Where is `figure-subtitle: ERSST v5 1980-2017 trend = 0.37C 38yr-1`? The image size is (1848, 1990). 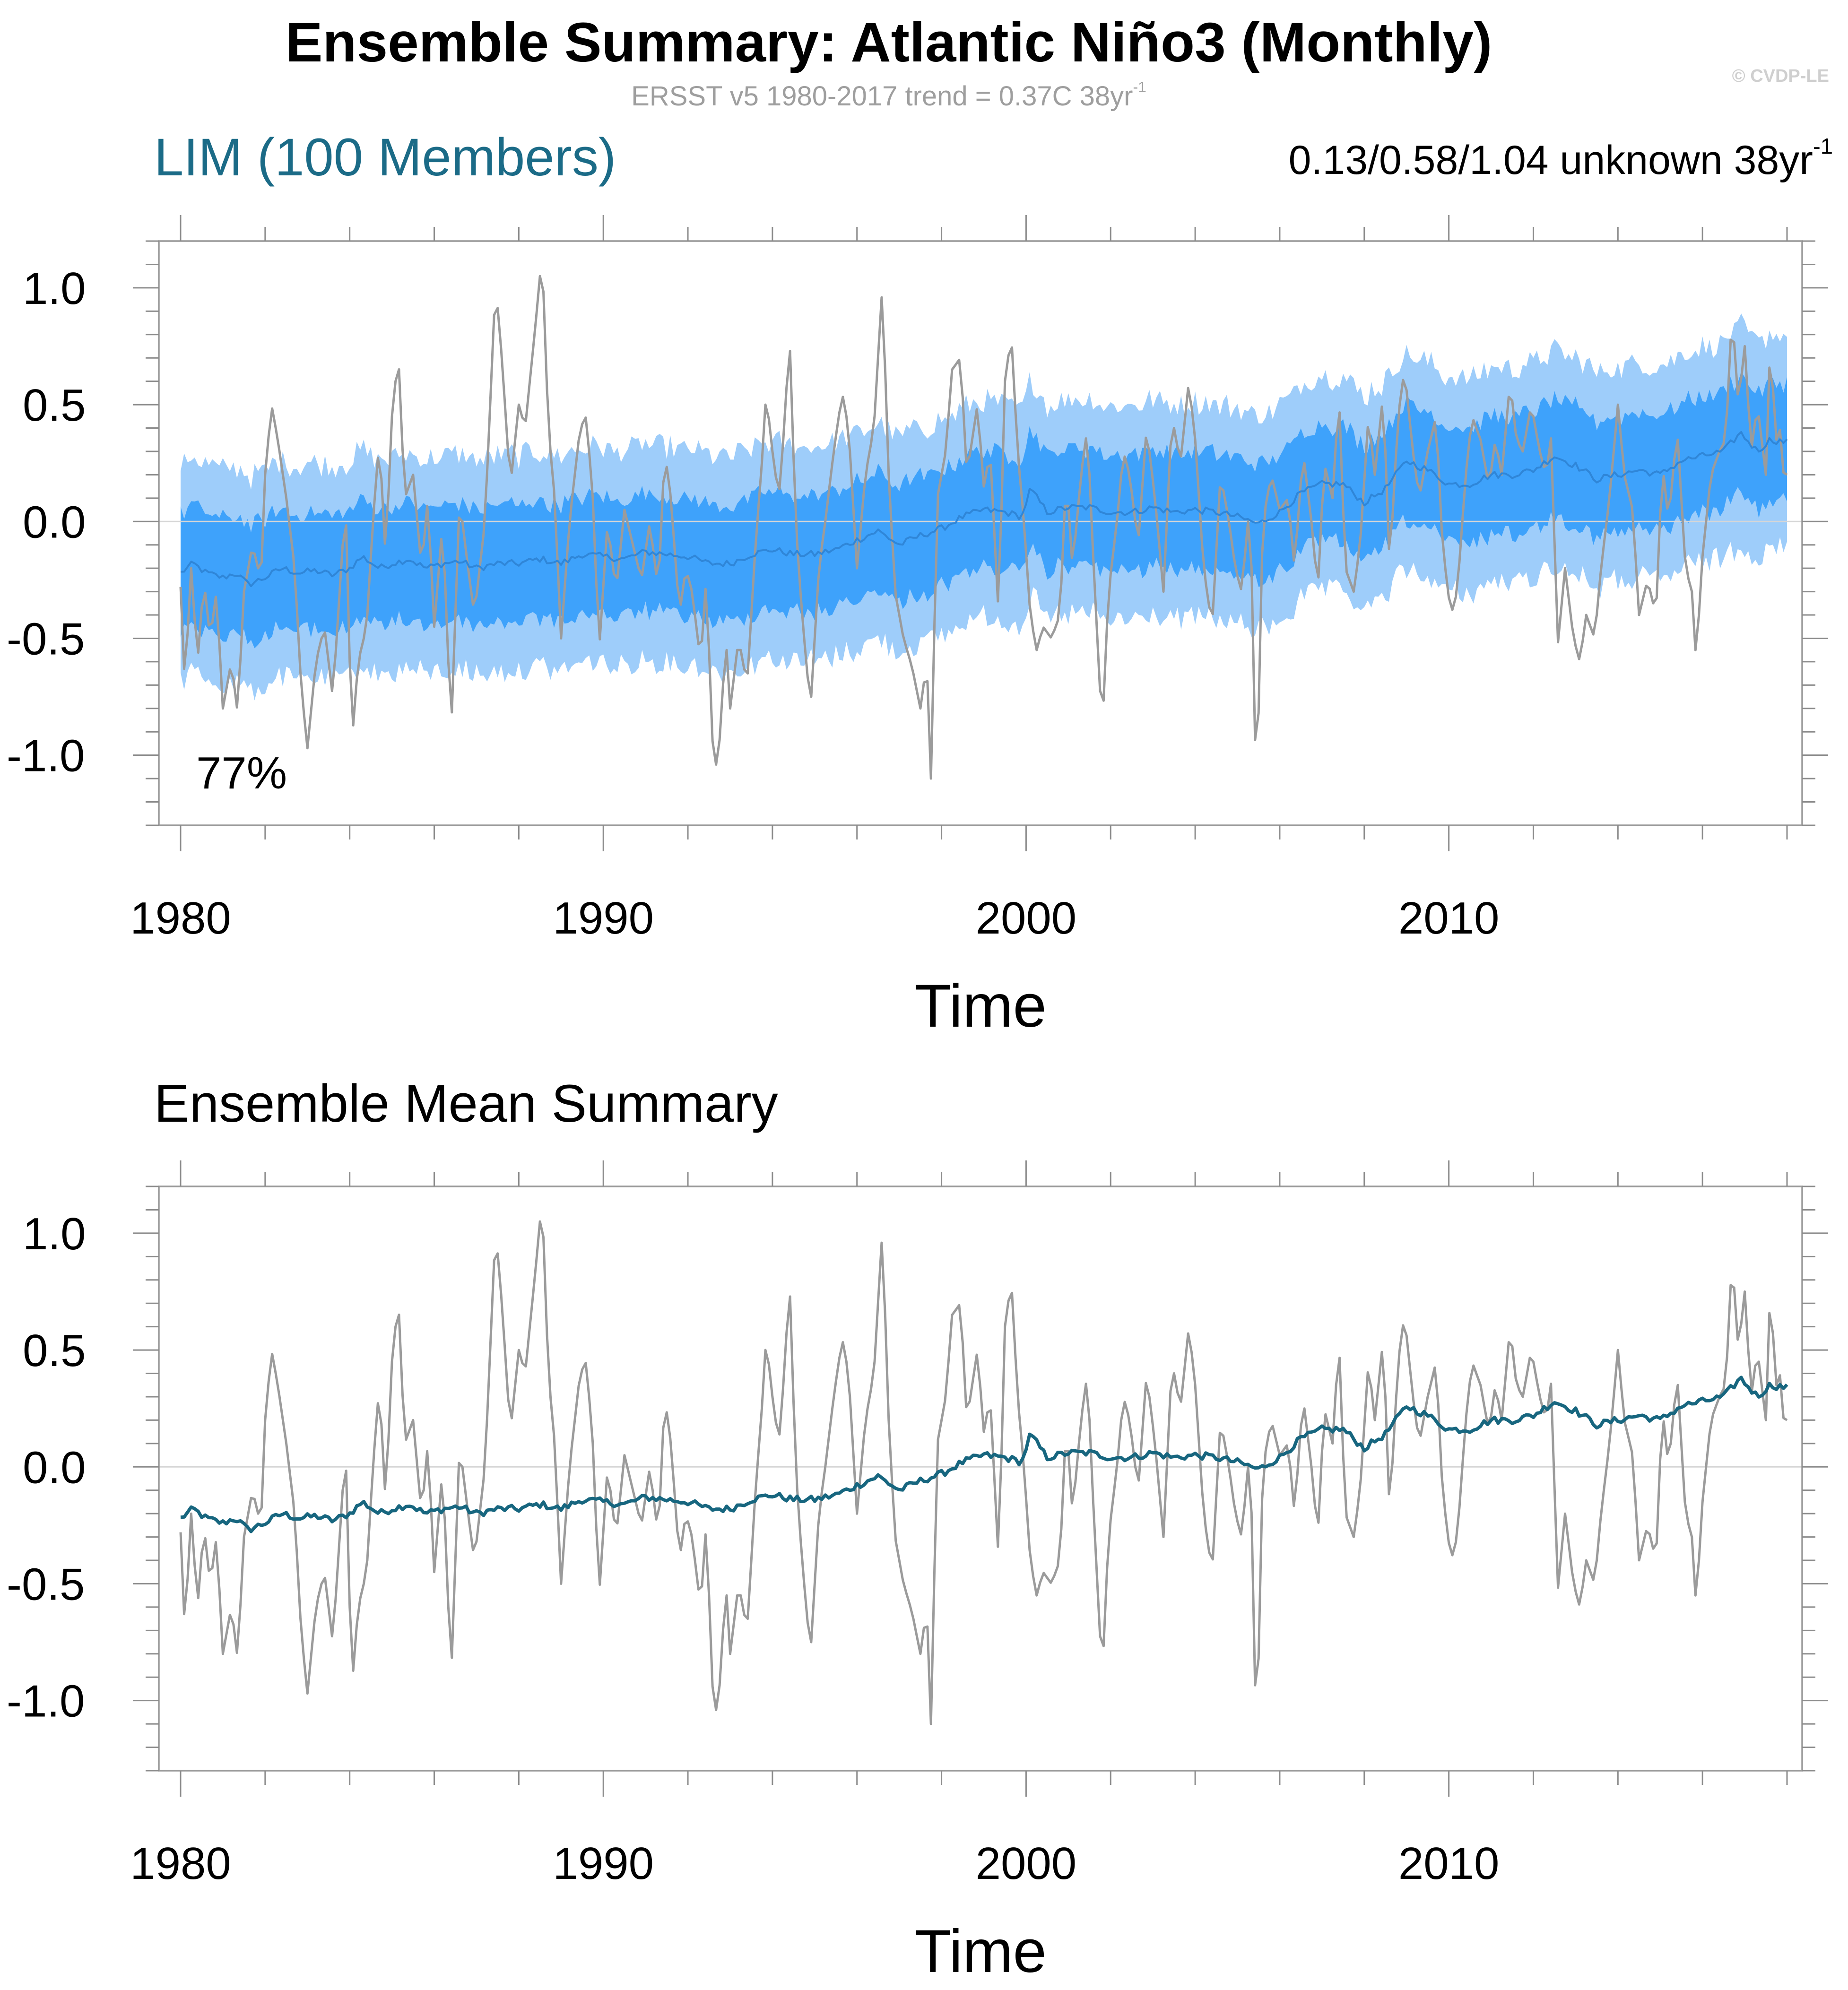
figure-subtitle: ERSST v5 1980-2017 trend = 0.37C 38yr-1 is located at coordinates (889, 95).